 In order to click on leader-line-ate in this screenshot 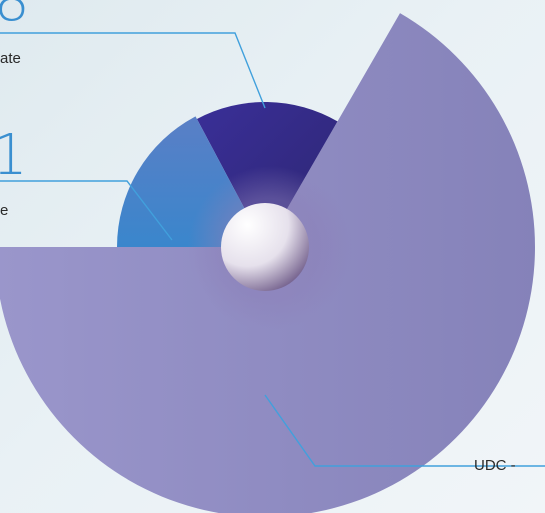, I will do `click(133, 70)`.